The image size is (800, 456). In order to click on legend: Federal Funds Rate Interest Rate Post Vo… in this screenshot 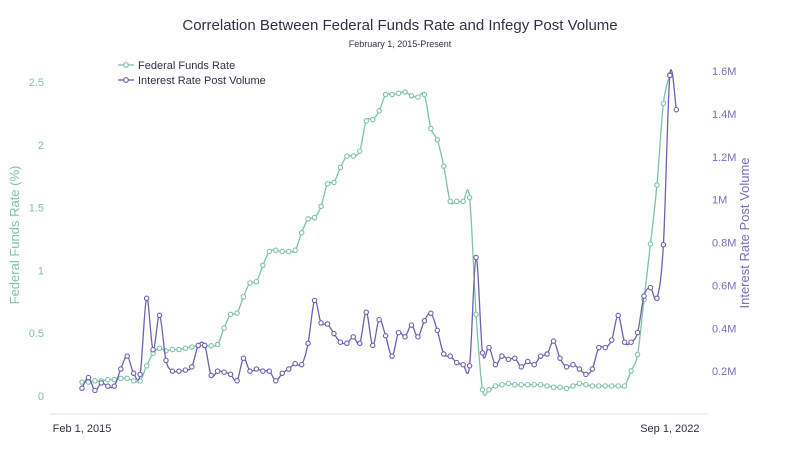, I will do `click(192, 73)`.